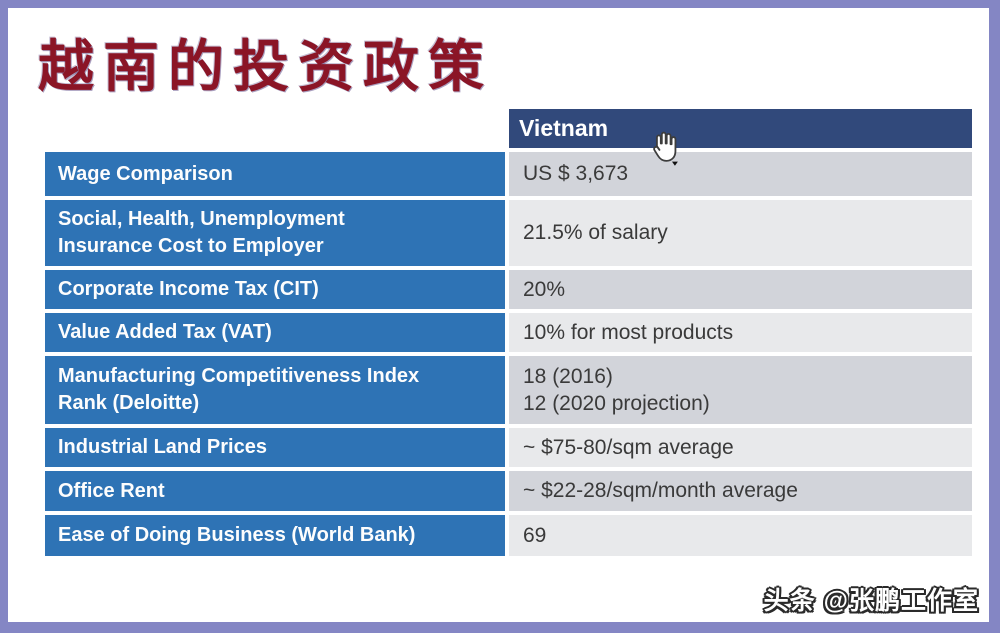  What do you see at coordinates (564, 128) in the screenshot?
I see `table-header-label: Vietnam` at bounding box center [564, 128].